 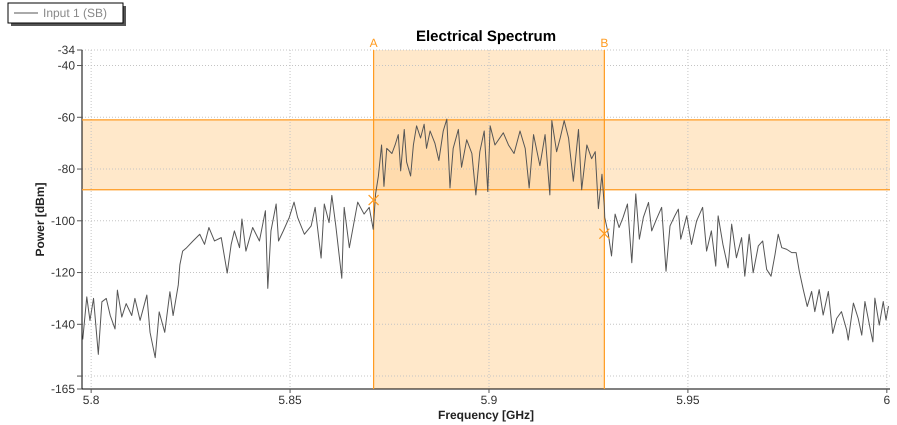 What do you see at coordinates (67, 117) in the screenshot?
I see `y-tick-label: -60` at bounding box center [67, 117].